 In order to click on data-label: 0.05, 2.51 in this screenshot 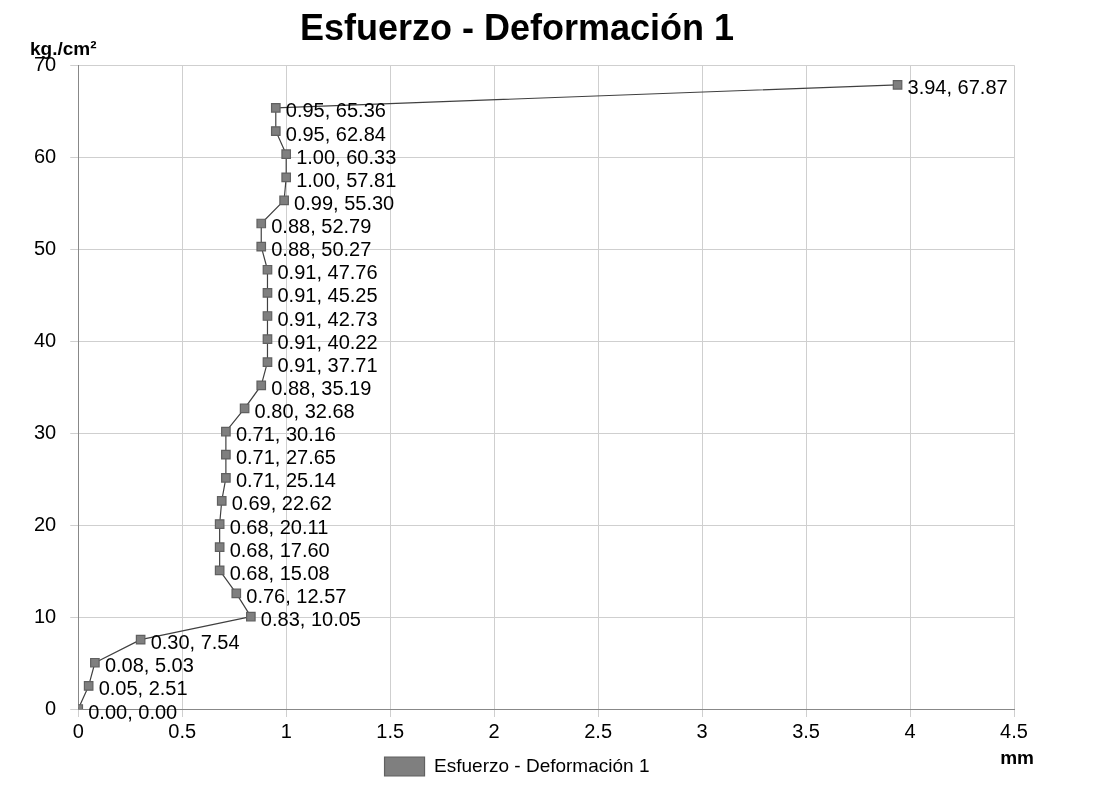, I will do `click(143, 688)`.